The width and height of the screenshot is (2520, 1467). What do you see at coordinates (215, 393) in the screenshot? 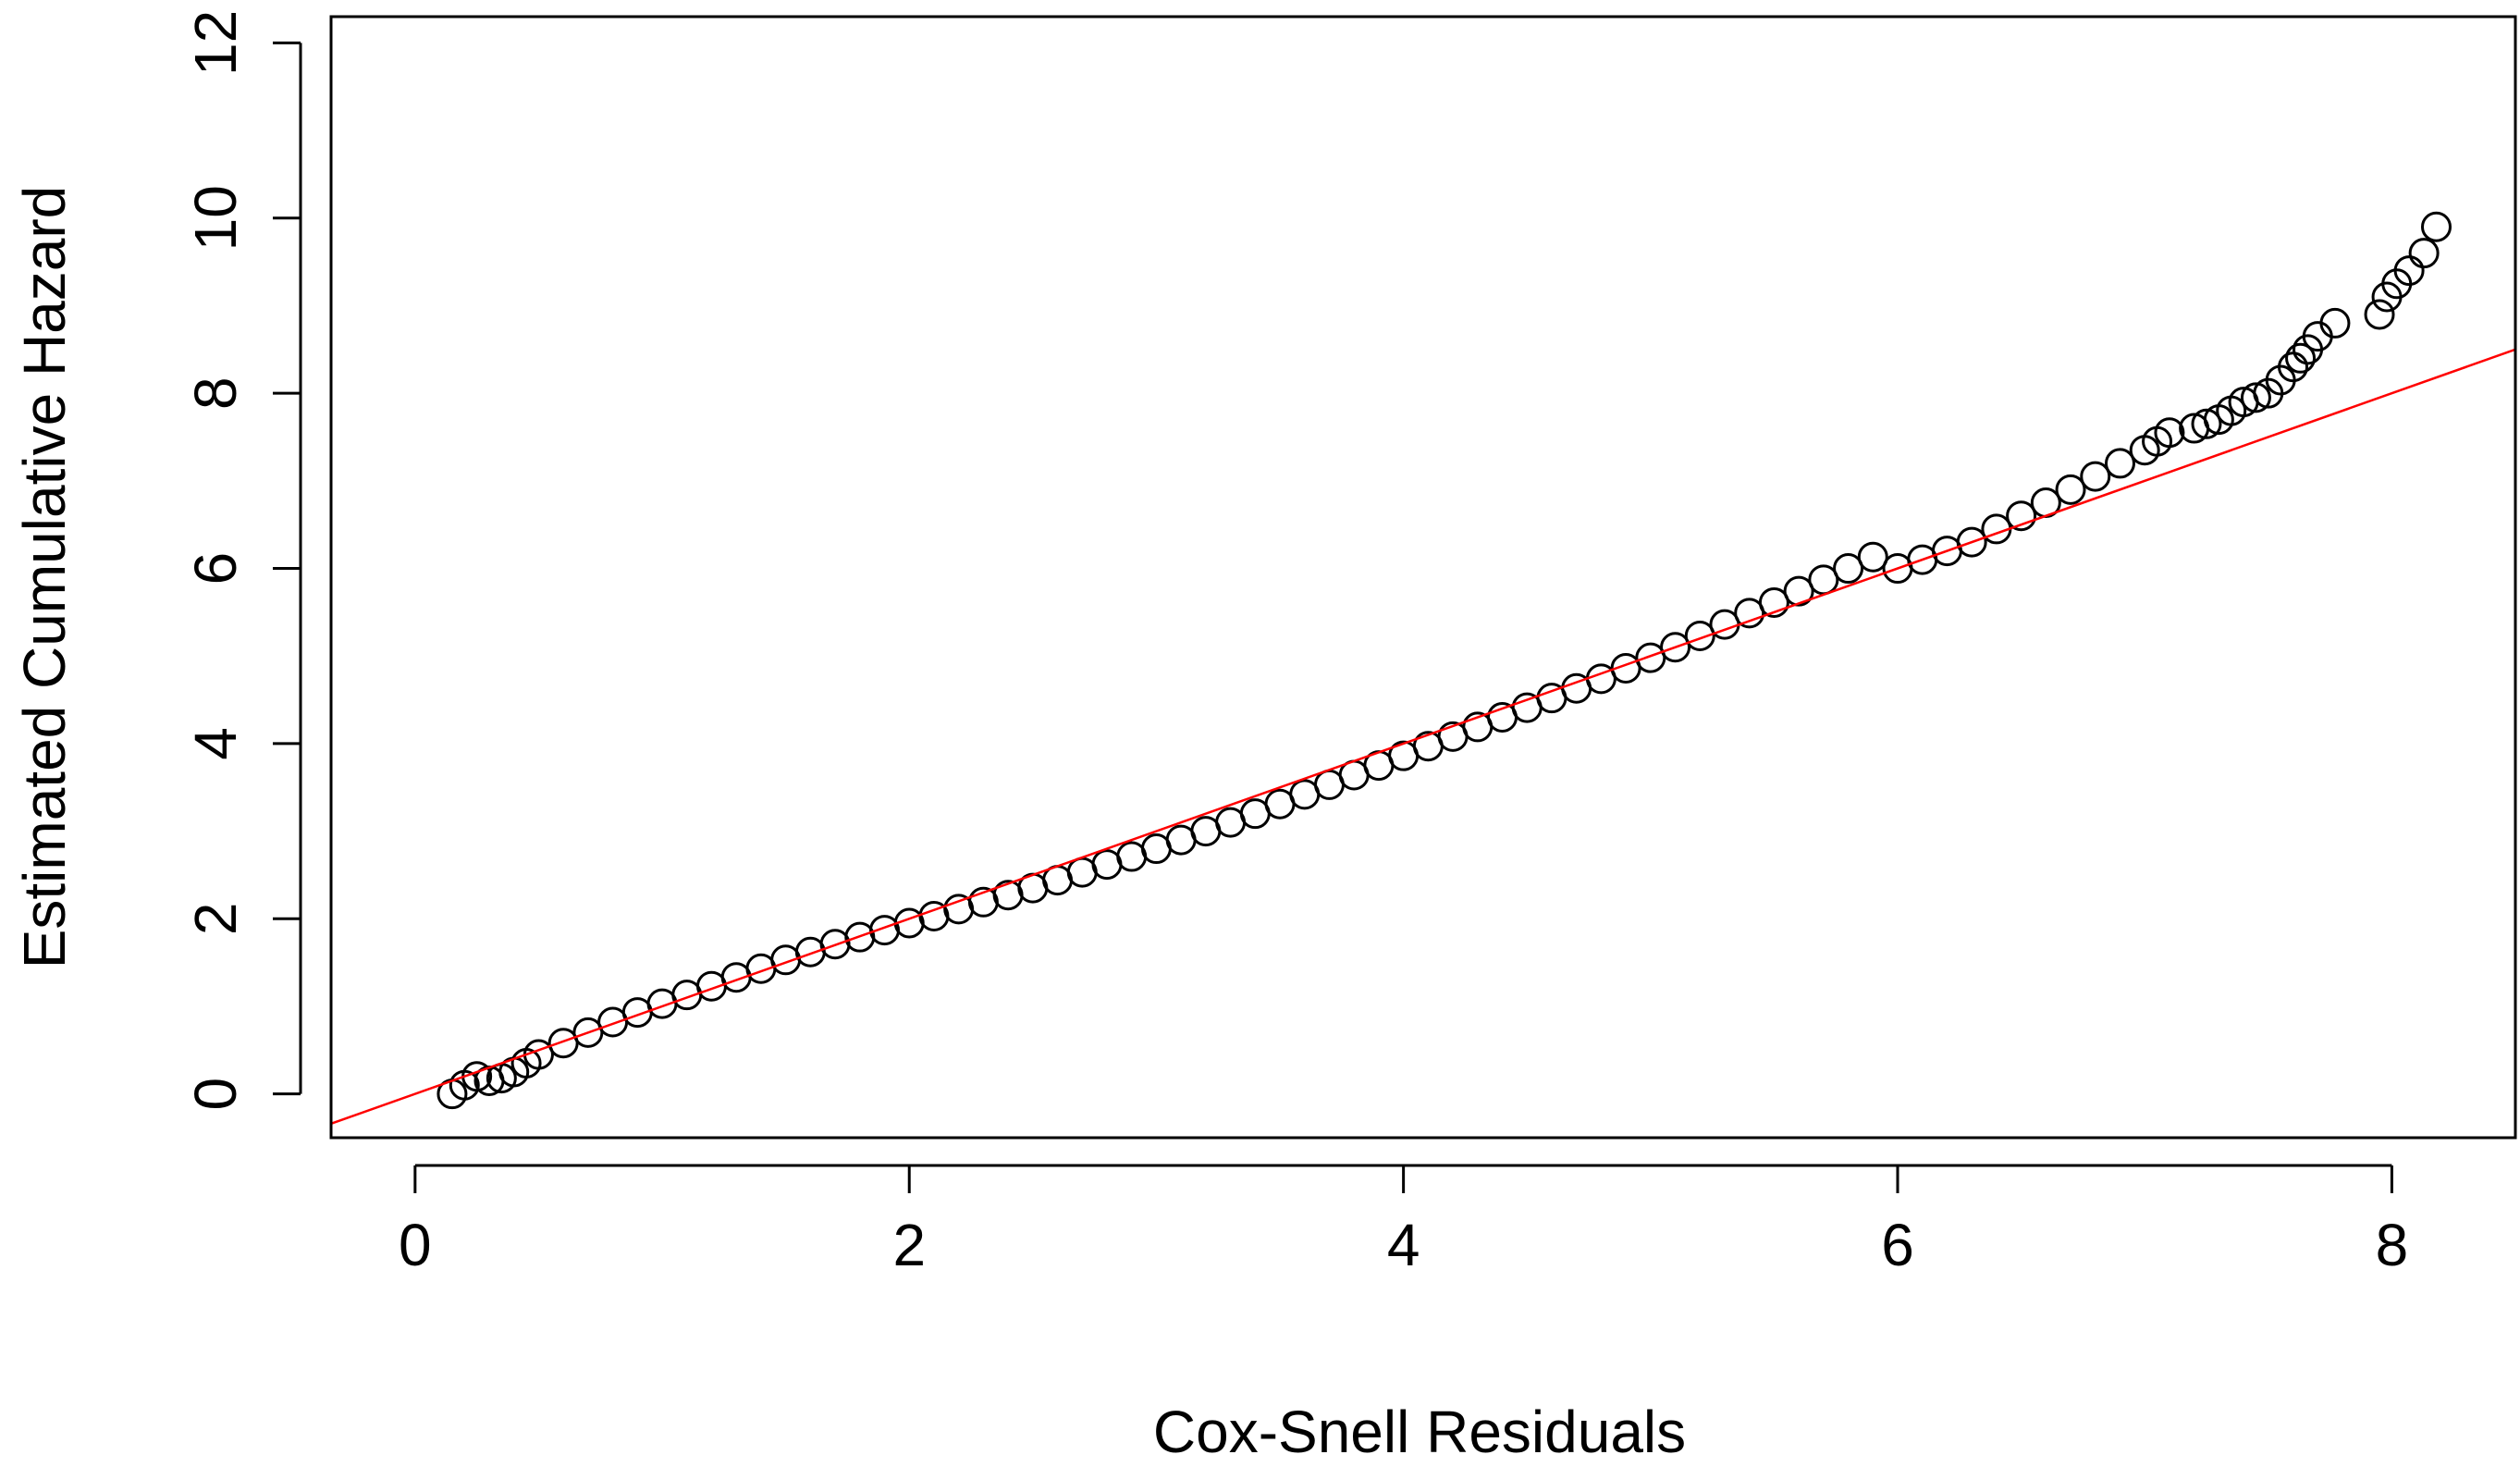
I see `y-tick-label: 8` at bounding box center [215, 393].